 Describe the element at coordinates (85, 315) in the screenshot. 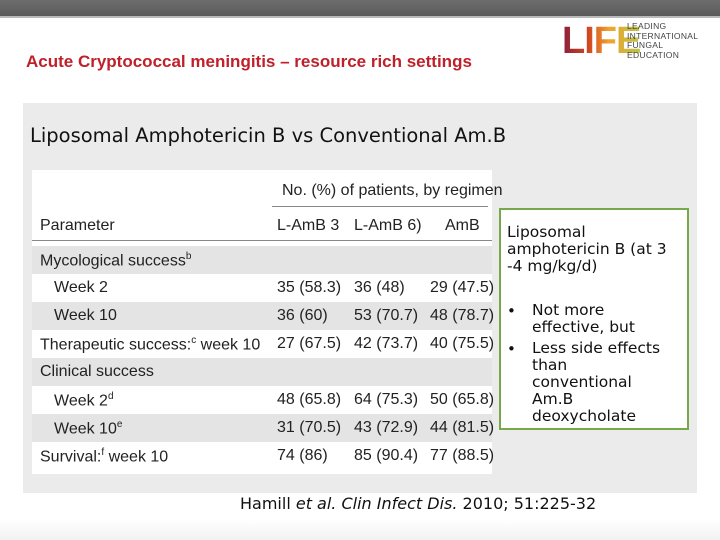

I see `row-param: Week 10` at that location.